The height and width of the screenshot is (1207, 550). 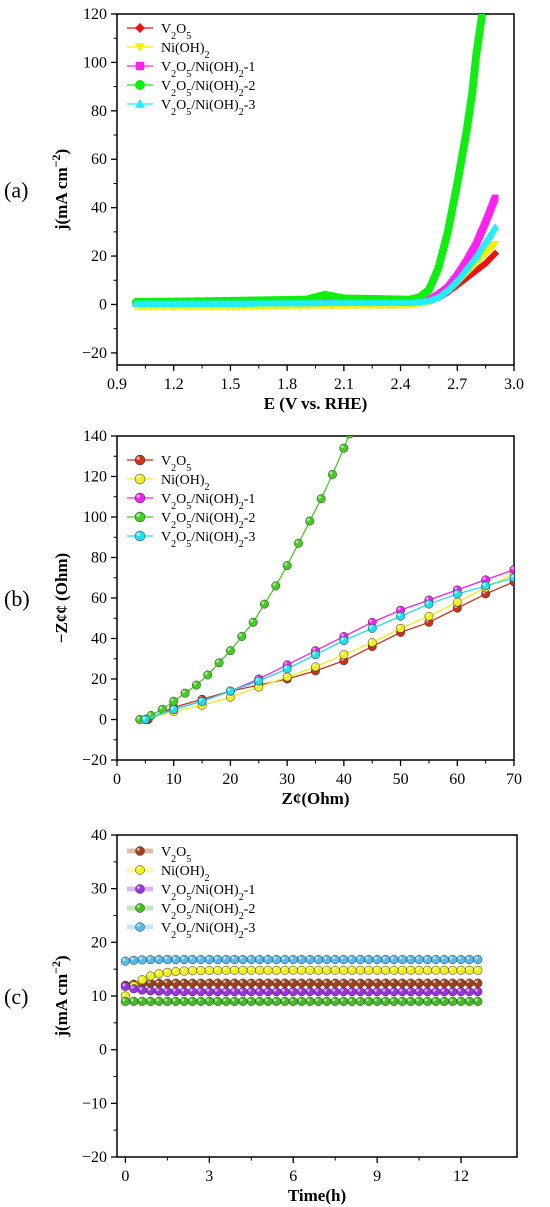 I want to click on y-tick-label: −20, so click(x=94, y=353).